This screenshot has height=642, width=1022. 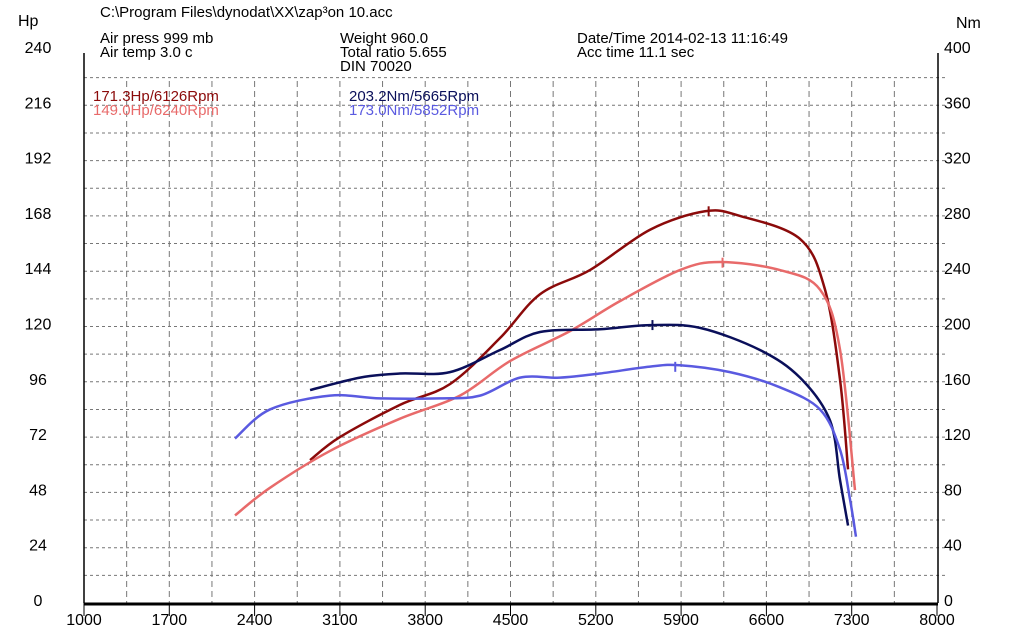 I want to click on x-tick-label: 4500, so click(x=511, y=620).